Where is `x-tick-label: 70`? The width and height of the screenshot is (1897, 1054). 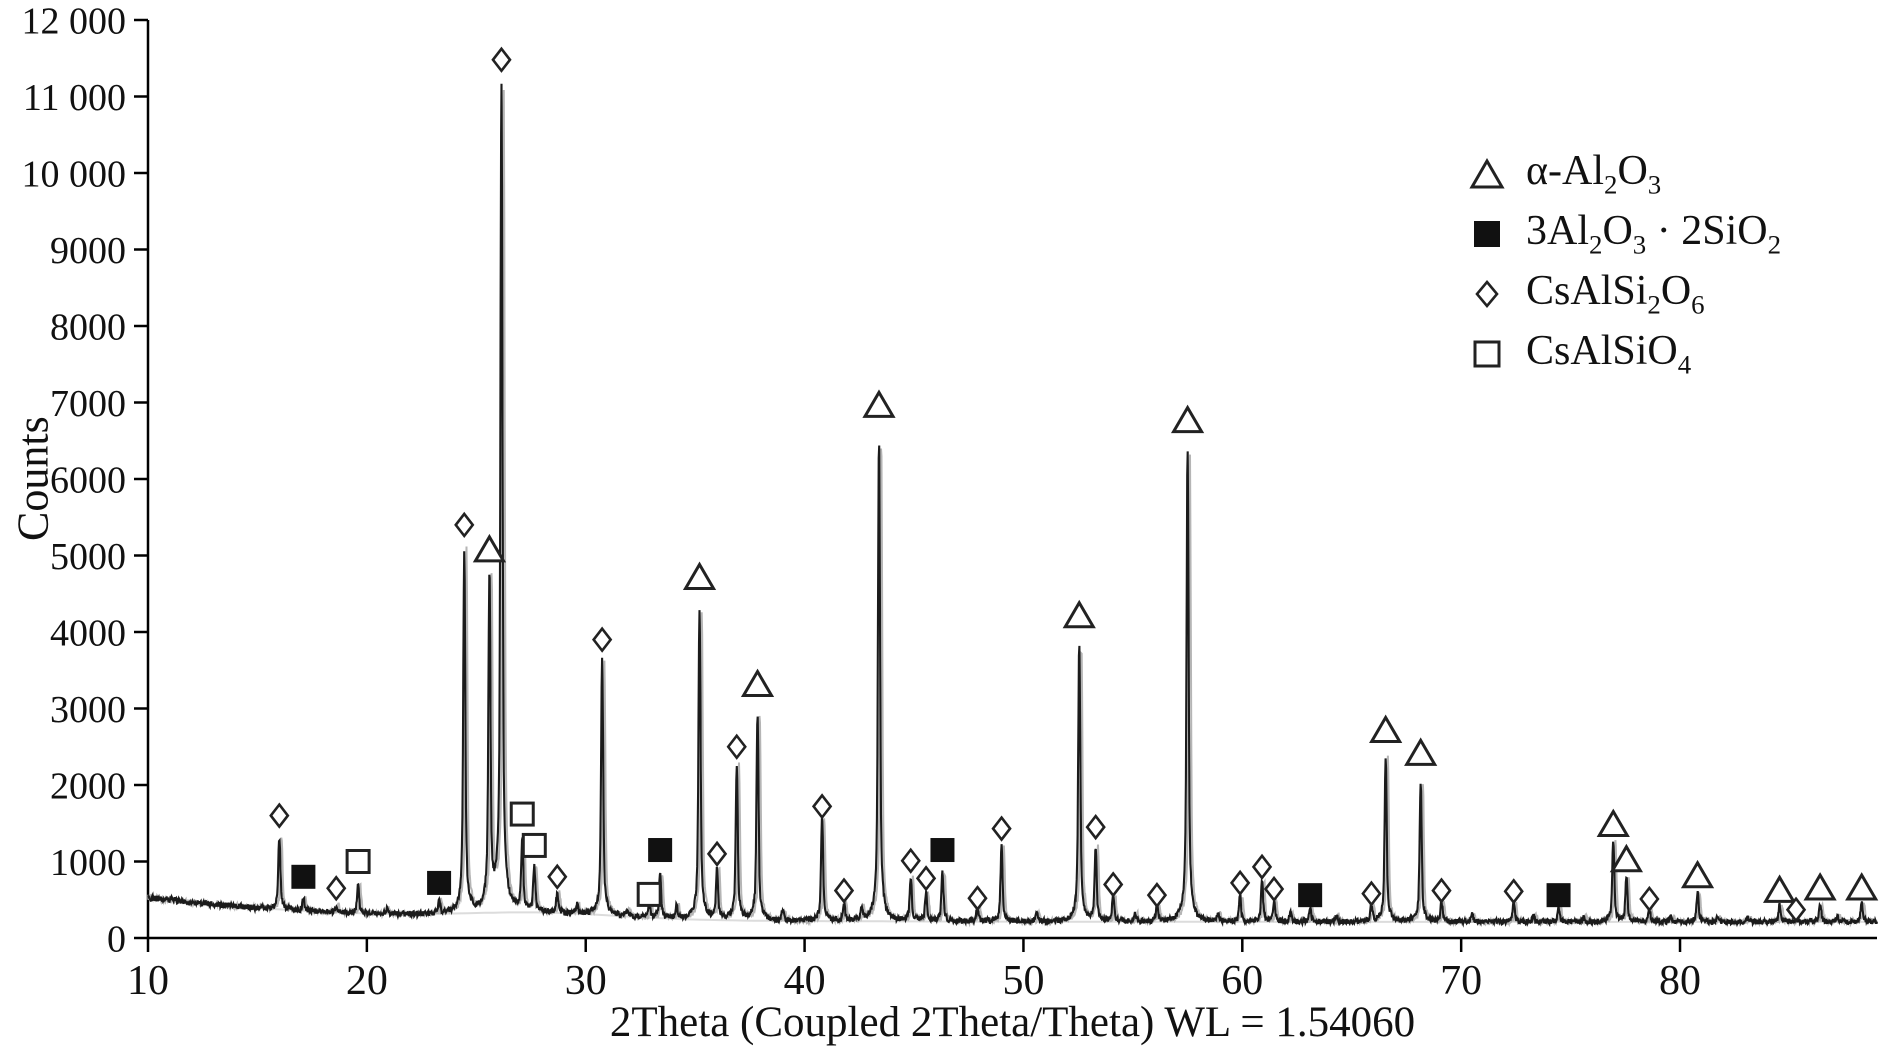
x-tick-label: 70 is located at coordinates (1461, 981).